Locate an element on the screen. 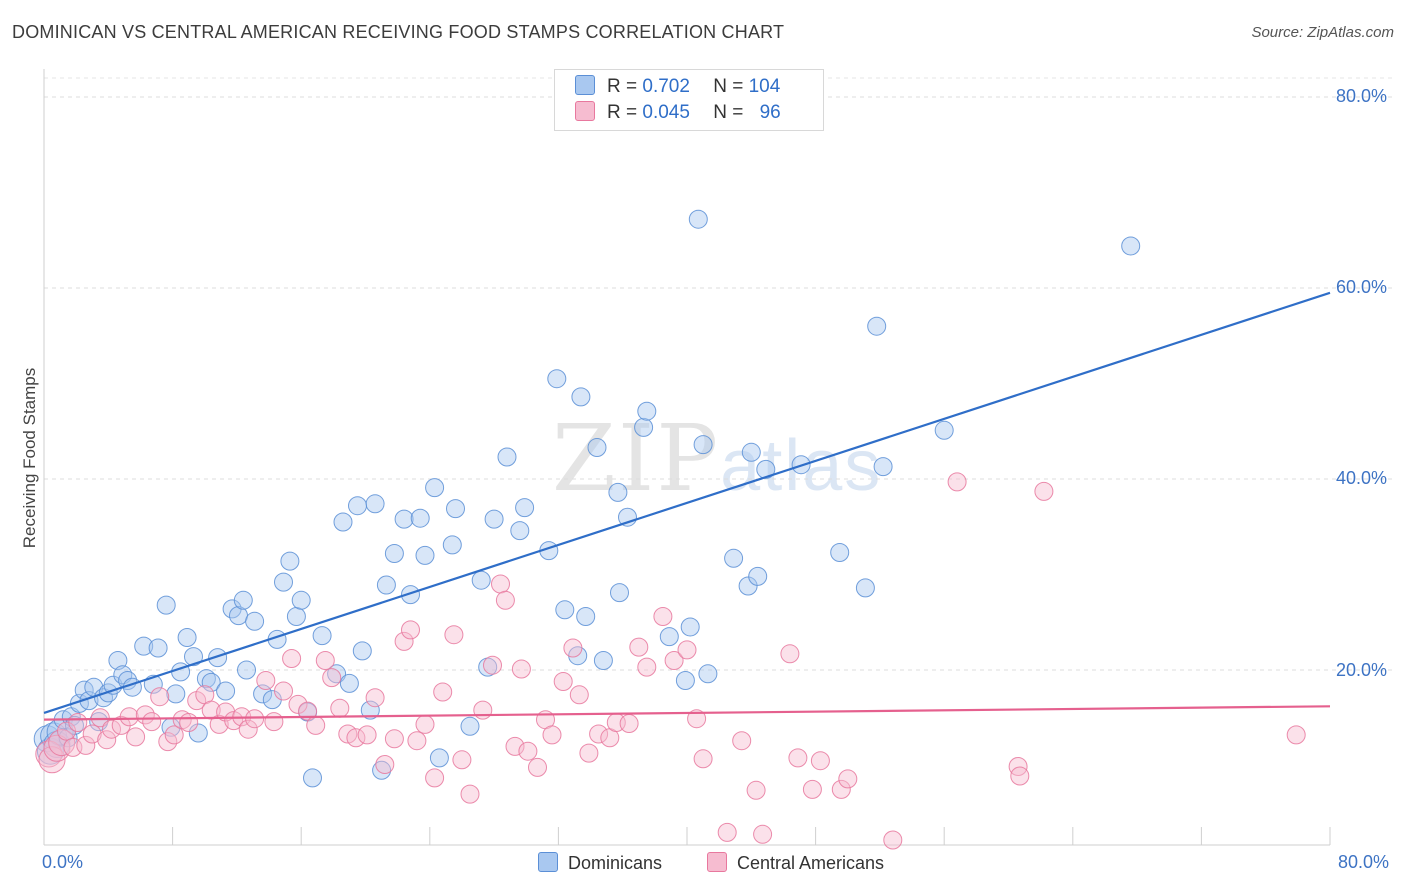 This screenshot has width=1406, height=892. stats-row-central-americans: R = 0.045 N = 96 is located at coordinates (678, 114).